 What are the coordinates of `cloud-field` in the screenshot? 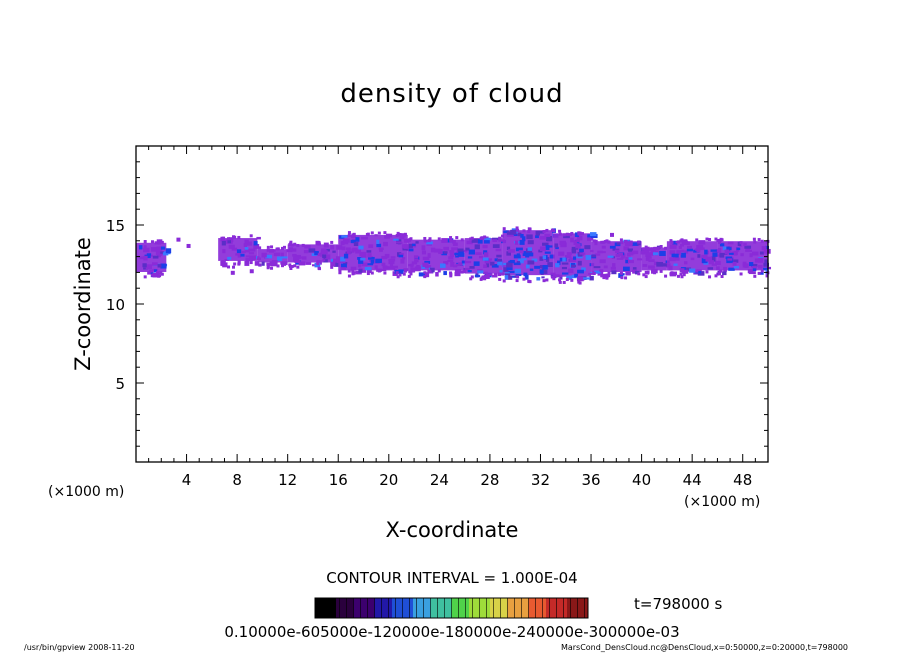 It's located at (454, 255).